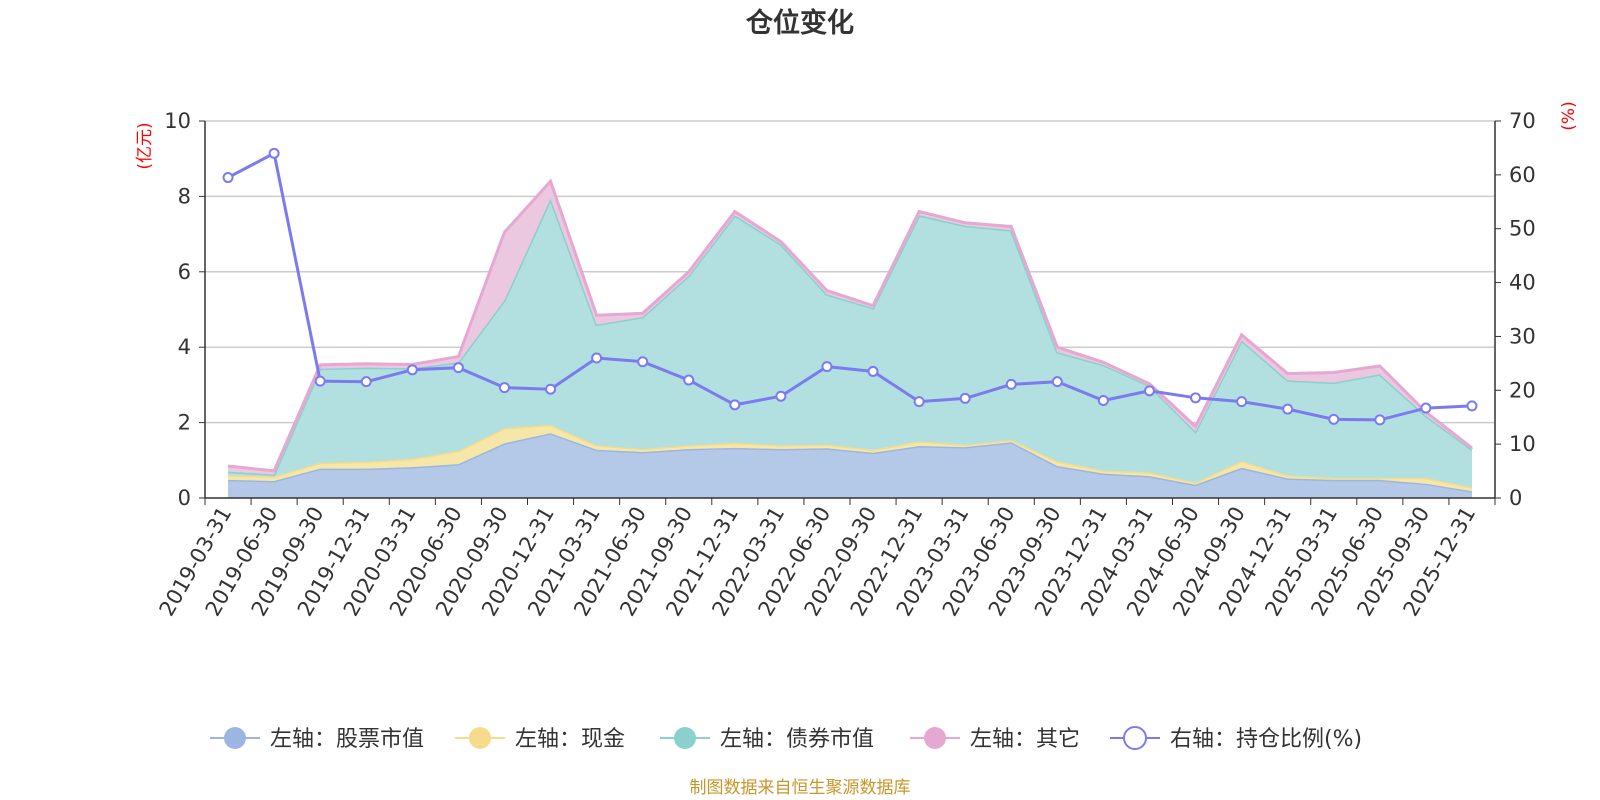  I want to click on data-source-note: 制图数据来自恒生聚源数据库, so click(800, 788).